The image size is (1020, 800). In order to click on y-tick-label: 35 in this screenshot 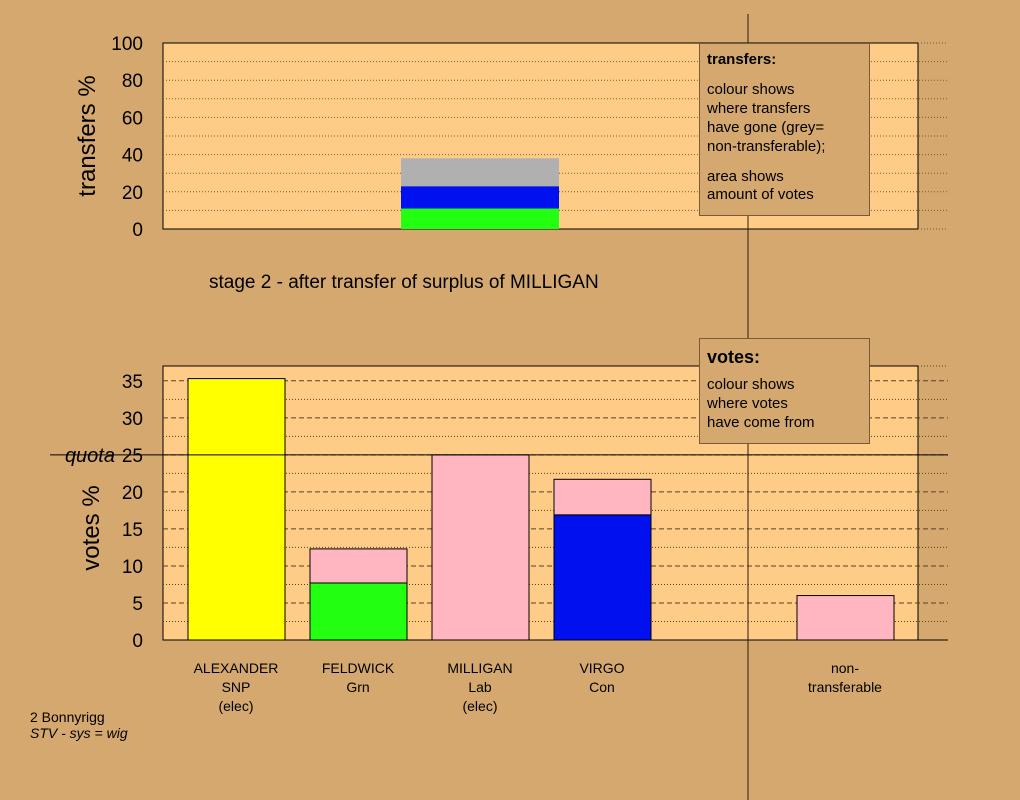, I will do `click(132, 382)`.